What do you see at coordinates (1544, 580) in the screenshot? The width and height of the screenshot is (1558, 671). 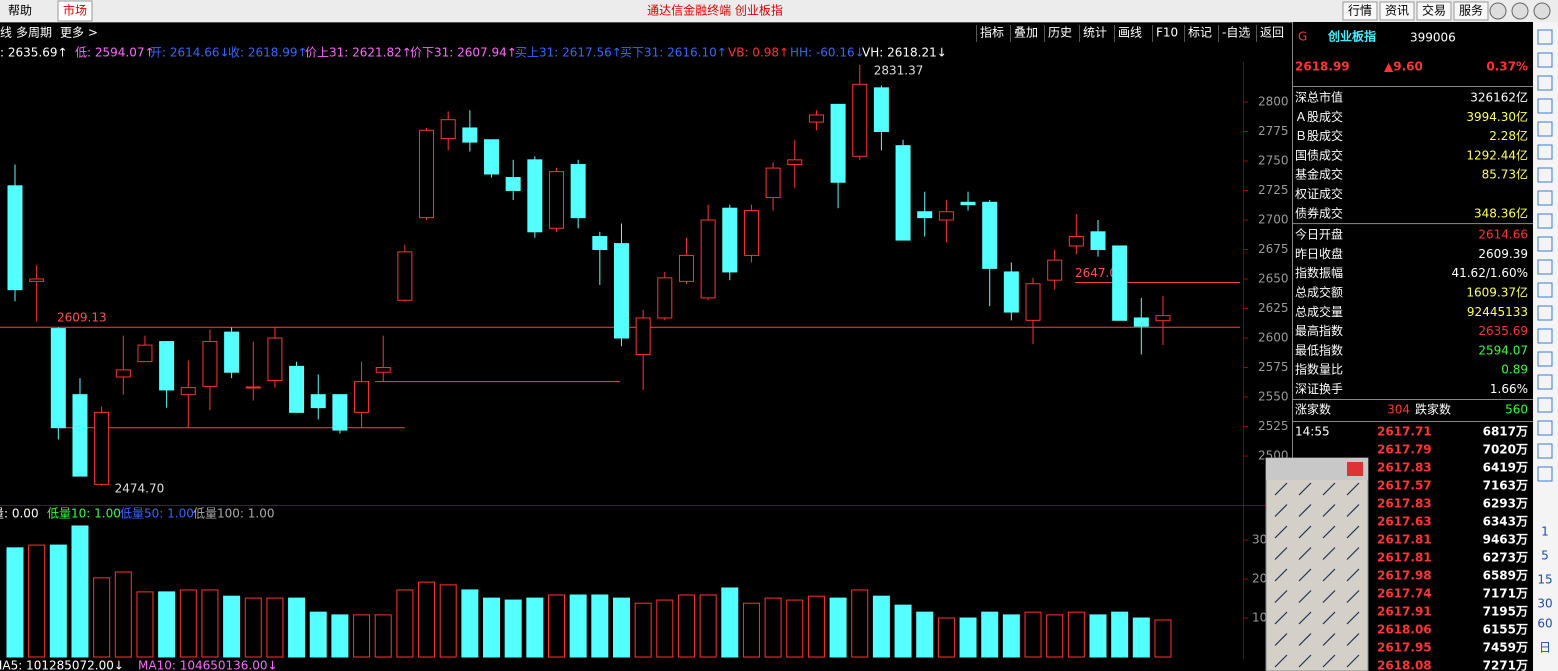 I see `side-button: 15` at bounding box center [1544, 580].